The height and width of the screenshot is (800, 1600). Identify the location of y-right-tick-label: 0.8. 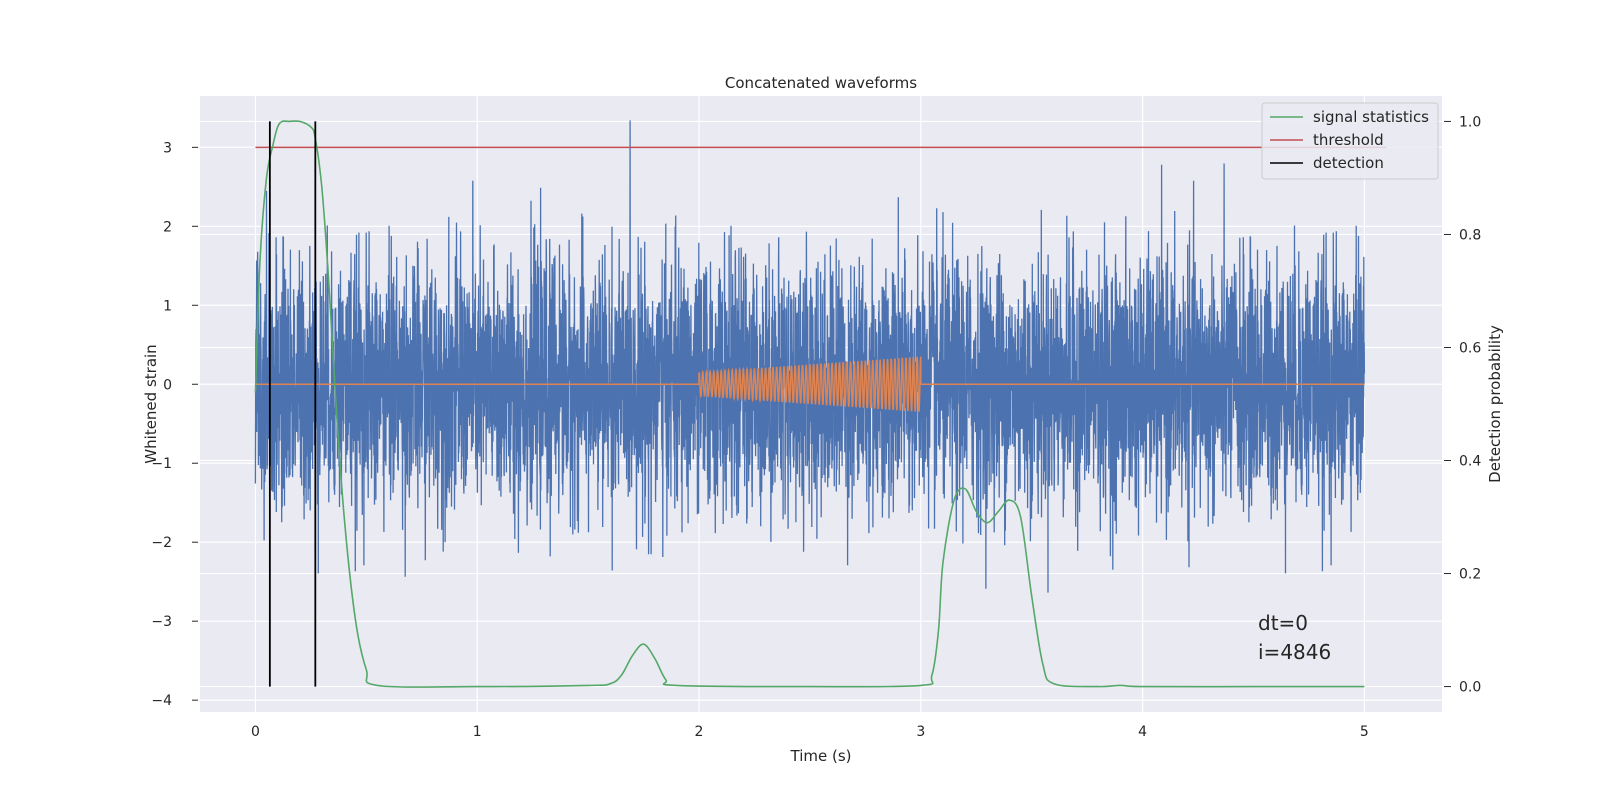
(1470, 235).